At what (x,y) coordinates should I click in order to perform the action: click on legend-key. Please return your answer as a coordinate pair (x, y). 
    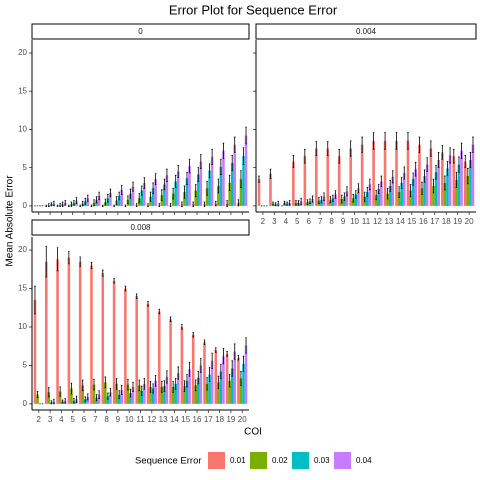
    Looking at the image, I should click on (216, 460).